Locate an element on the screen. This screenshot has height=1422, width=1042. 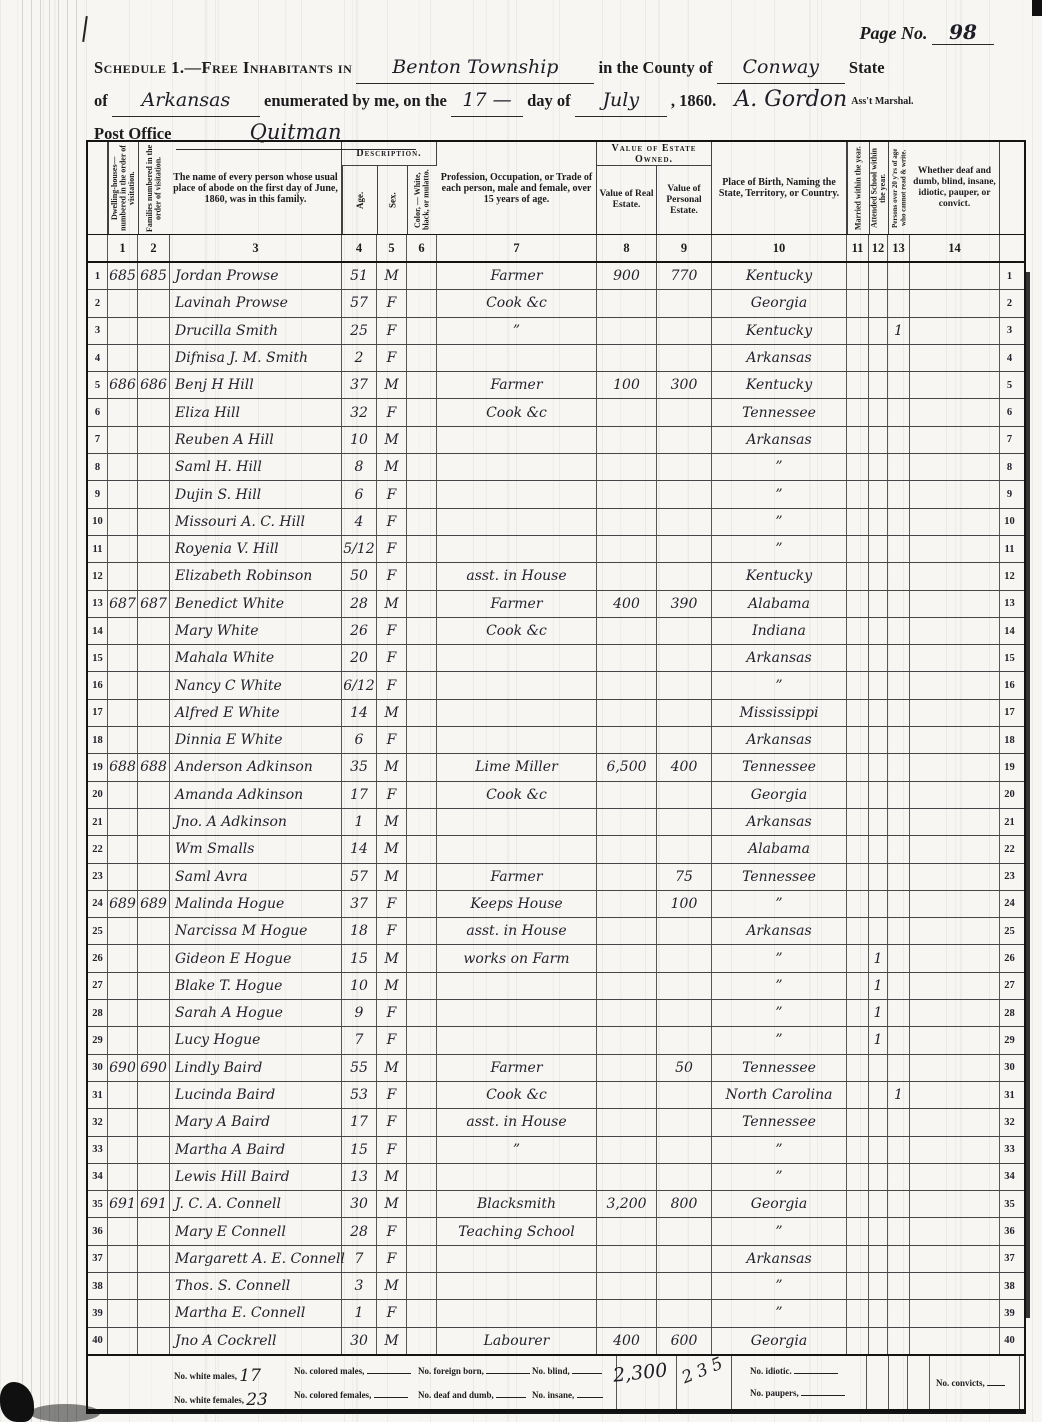
age: 9 is located at coordinates (359, 1013).